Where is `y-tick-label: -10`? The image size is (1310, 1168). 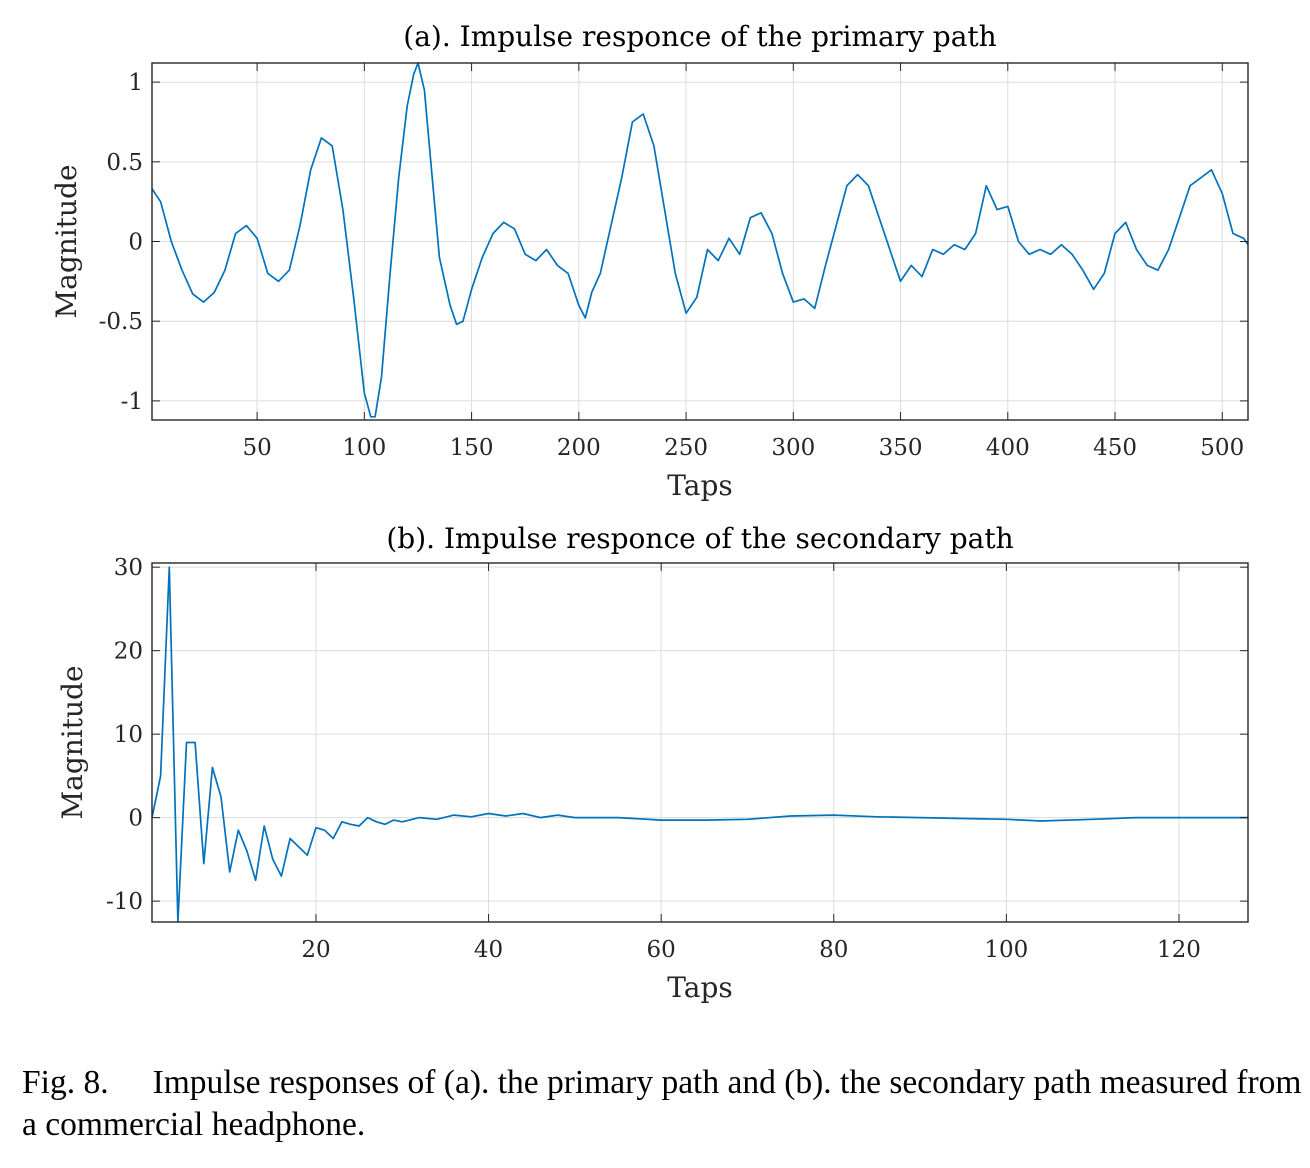 y-tick-label: -10 is located at coordinates (124, 902).